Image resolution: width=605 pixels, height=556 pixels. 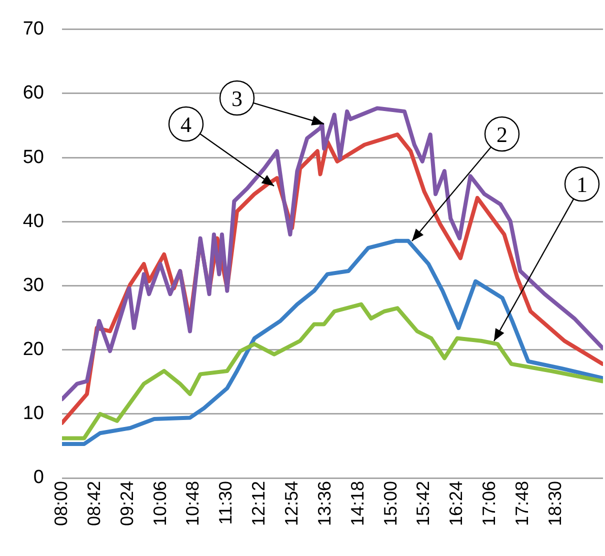 What do you see at coordinates (60, 503) in the screenshot?
I see `x-tick-label: 08:00` at bounding box center [60, 503].